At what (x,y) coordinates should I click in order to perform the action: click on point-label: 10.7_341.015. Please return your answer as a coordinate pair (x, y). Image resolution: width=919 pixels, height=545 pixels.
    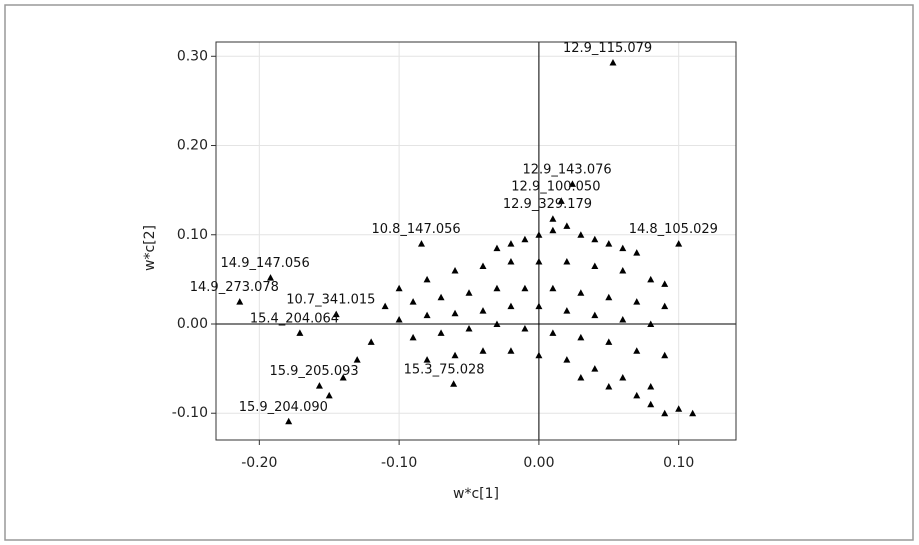
    Looking at the image, I should click on (330, 300).